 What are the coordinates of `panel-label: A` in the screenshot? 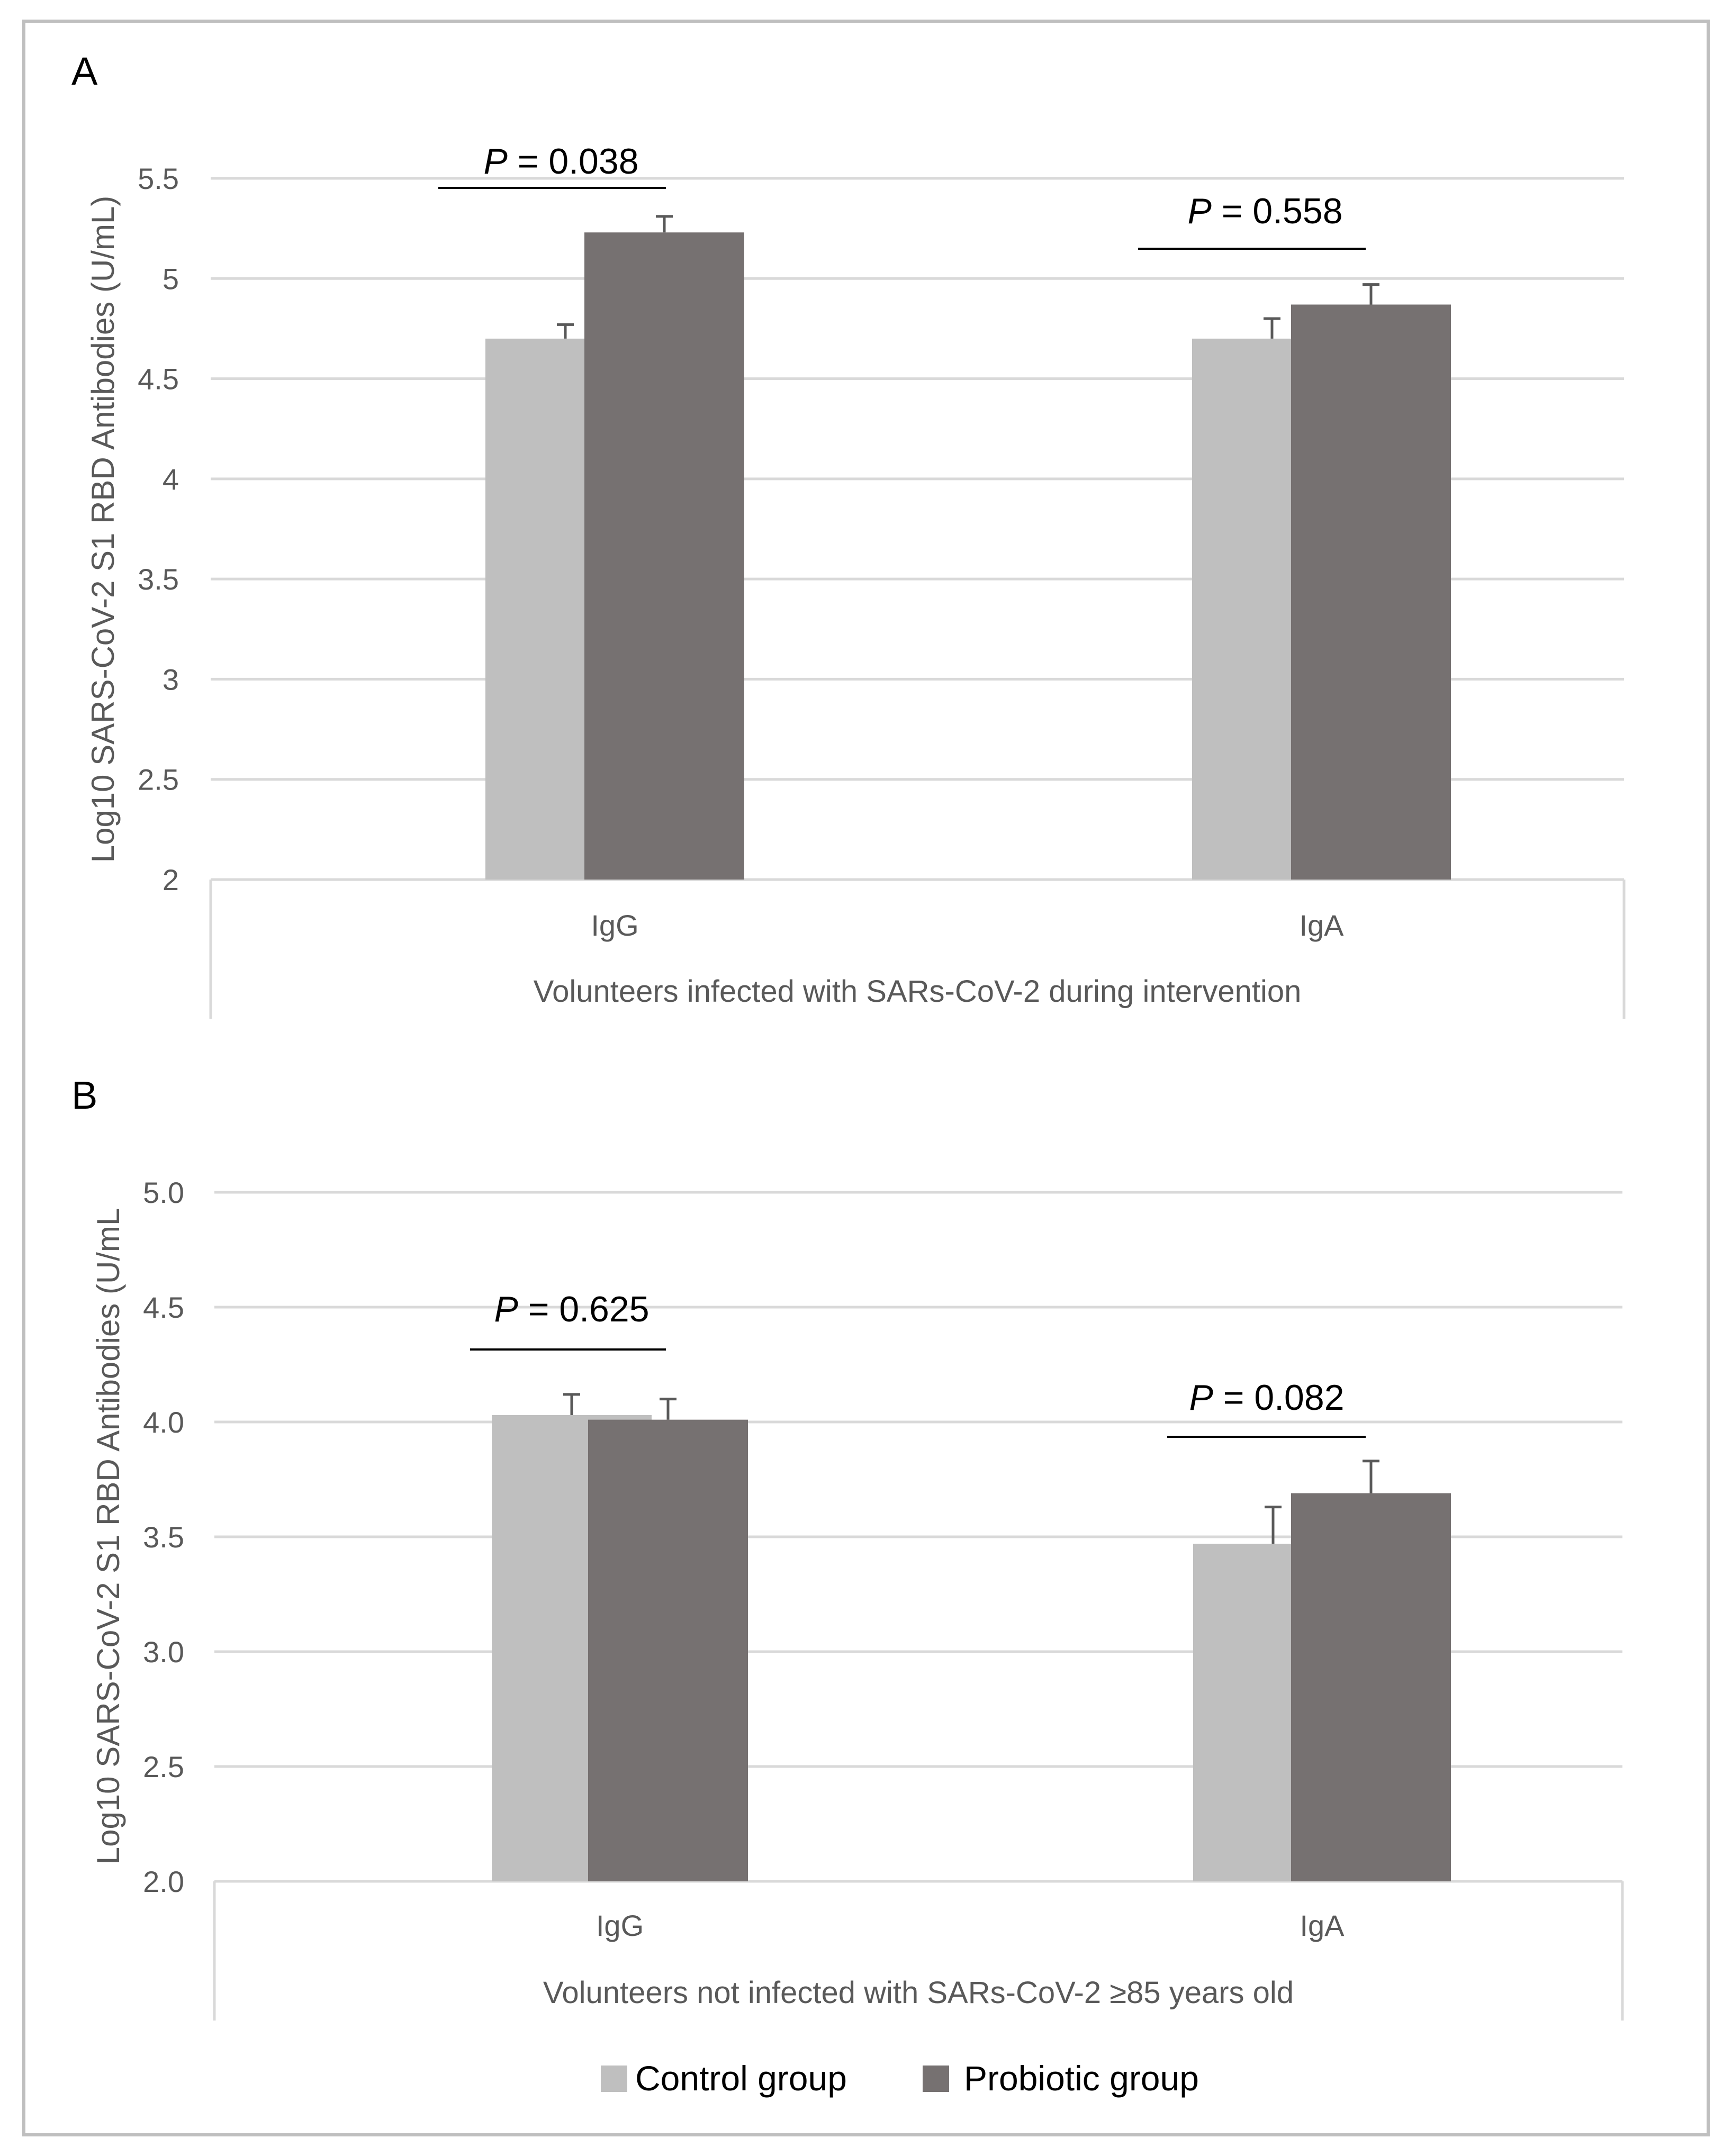 It's located at (84, 71).